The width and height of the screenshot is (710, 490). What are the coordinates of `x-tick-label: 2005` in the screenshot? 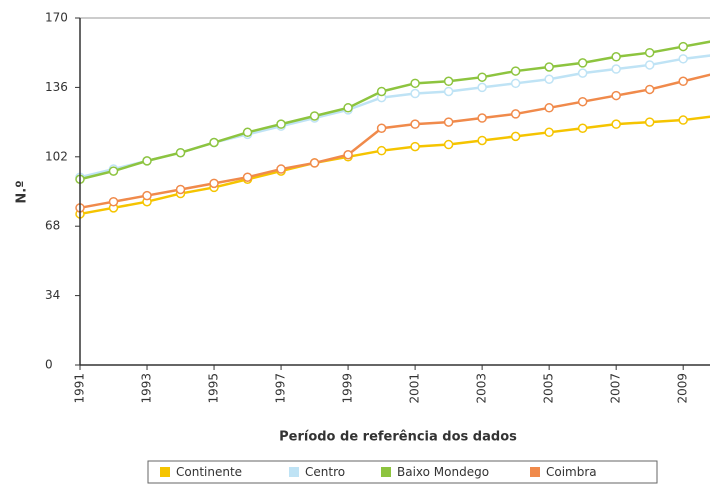 It's located at (549, 388).